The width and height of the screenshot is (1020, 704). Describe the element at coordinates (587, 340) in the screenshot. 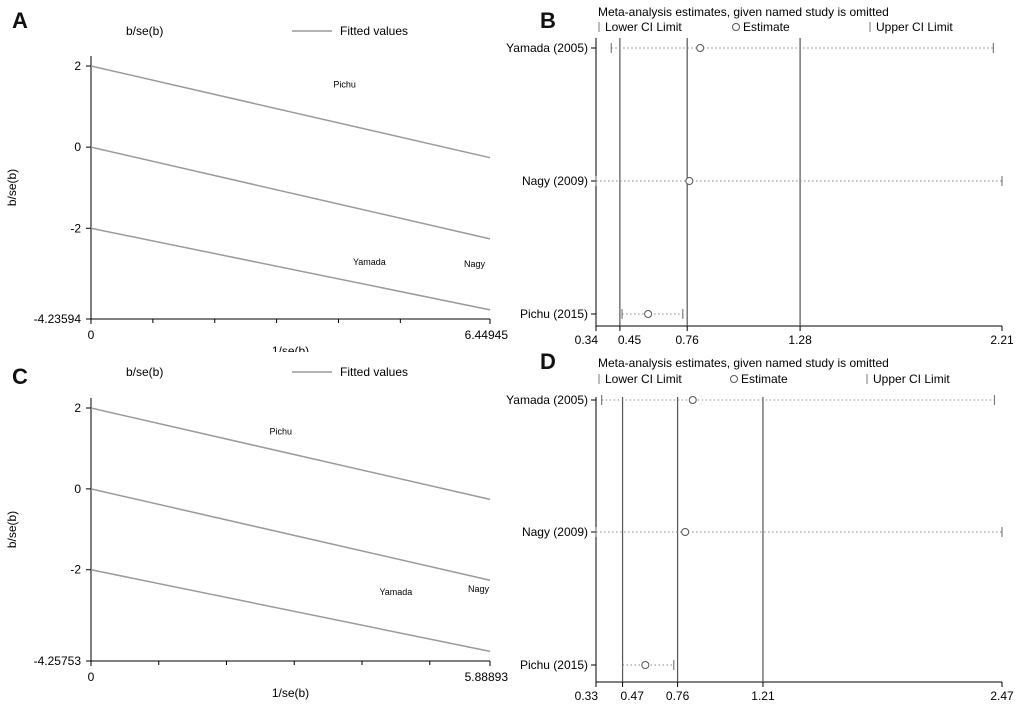

I see `x-tick-label: 0.34` at that location.